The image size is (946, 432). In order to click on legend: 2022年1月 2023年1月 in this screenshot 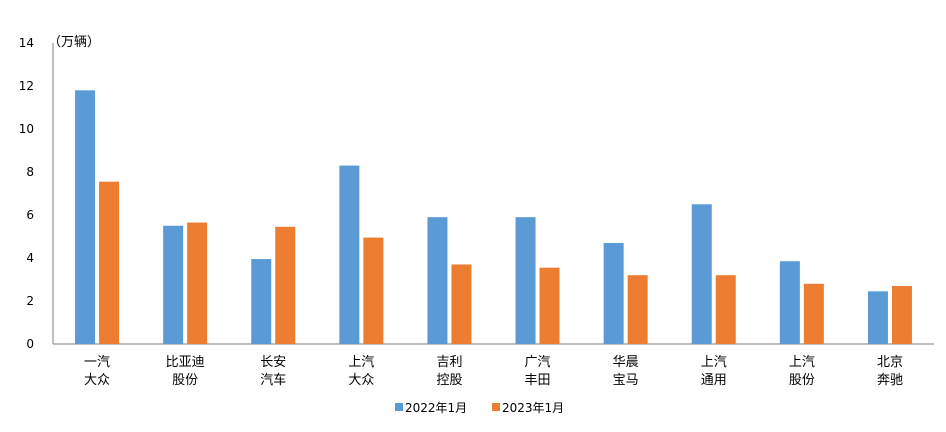, I will do `click(479, 408)`.